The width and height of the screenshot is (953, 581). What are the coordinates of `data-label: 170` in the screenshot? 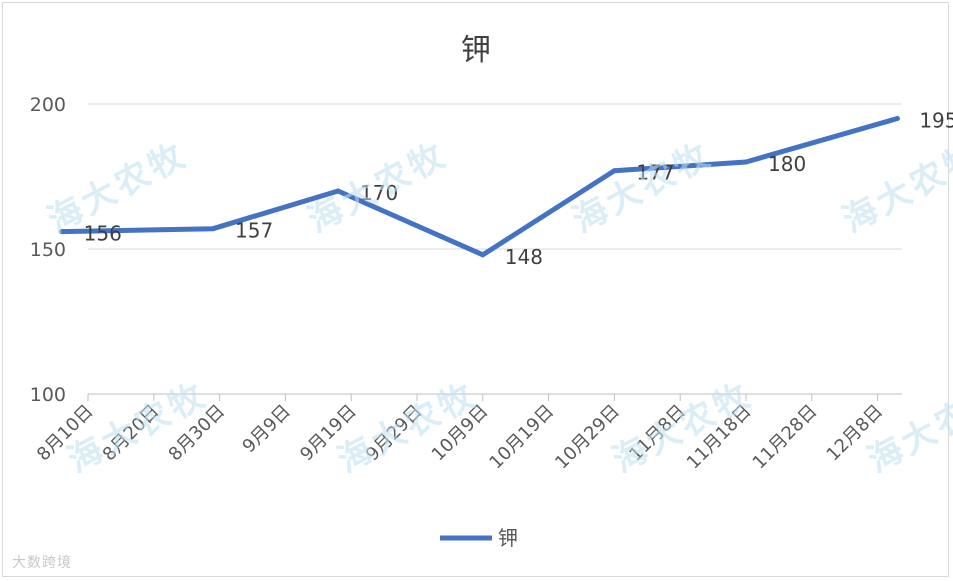 It's located at (379, 193).